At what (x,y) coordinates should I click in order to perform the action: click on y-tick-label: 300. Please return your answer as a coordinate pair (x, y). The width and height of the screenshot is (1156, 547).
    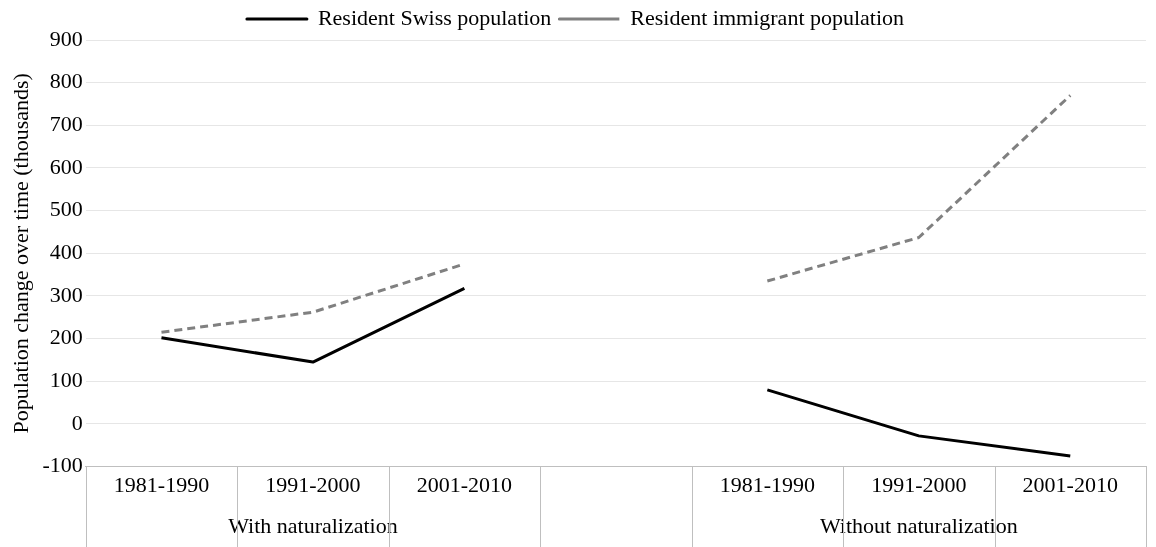
    Looking at the image, I should click on (66, 294).